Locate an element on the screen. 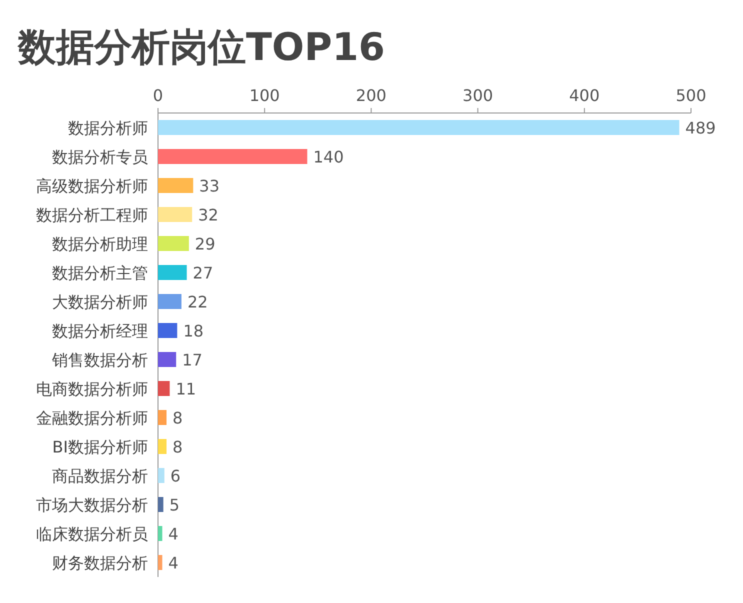 This screenshot has height=603, width=743. x-tick-label: 300 is located at coordinates (478, 95).